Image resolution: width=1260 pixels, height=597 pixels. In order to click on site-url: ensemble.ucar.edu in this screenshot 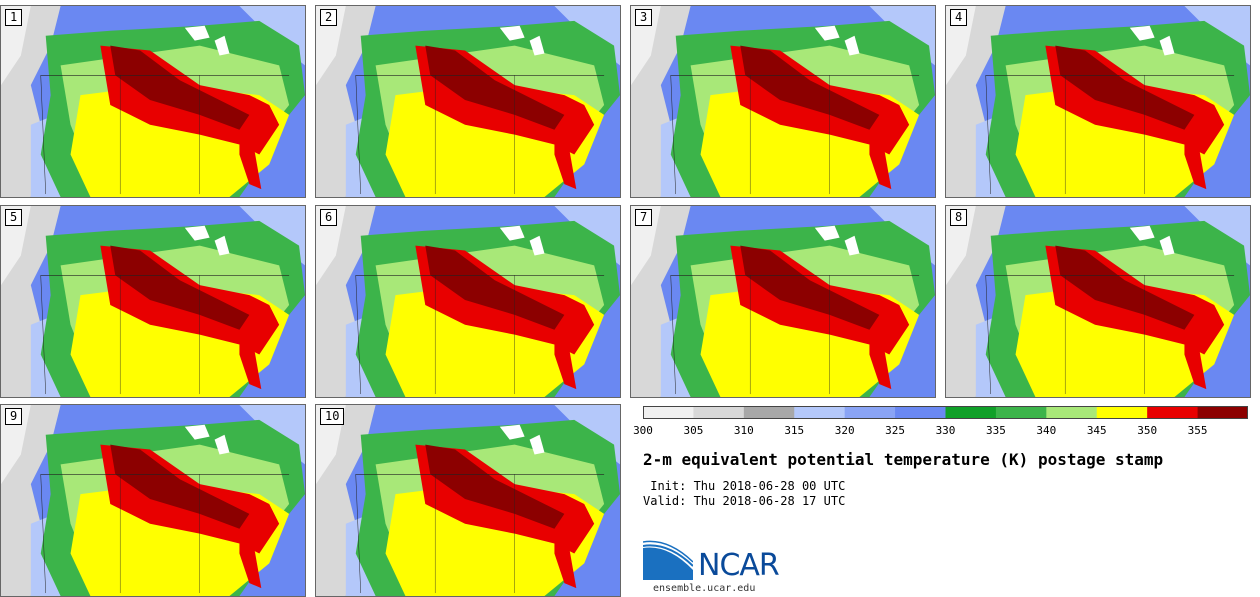, I will do `click(704, 588)`.